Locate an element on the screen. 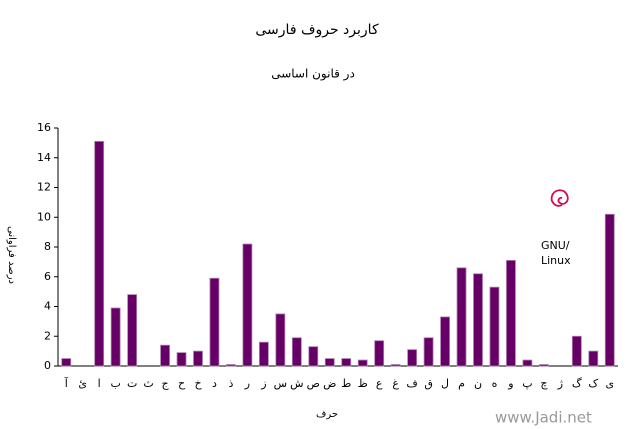 This screenshot has height=429, width=634. x-tick-label: ژ is located at coordinates (560, 383).